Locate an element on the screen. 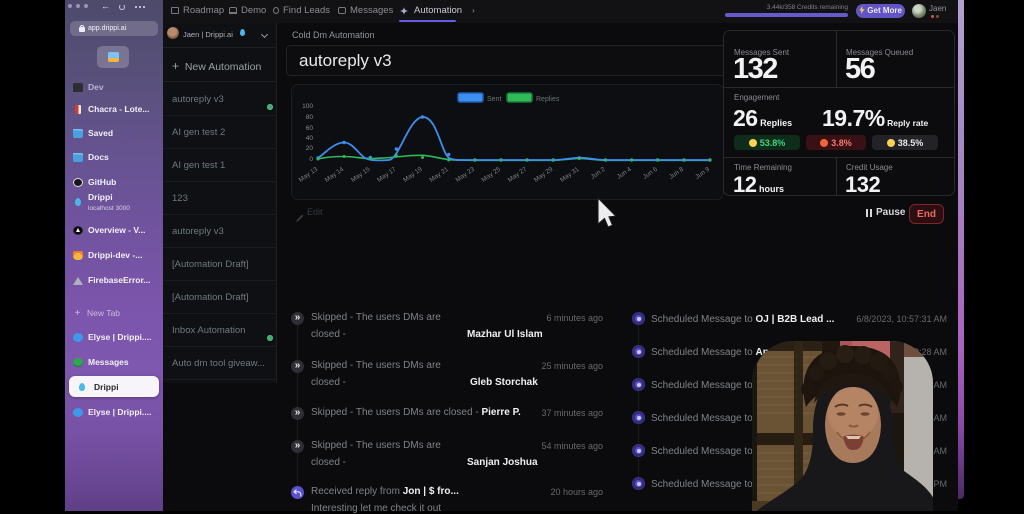  svg-text: May 25 is located at coordinates (492, 175).